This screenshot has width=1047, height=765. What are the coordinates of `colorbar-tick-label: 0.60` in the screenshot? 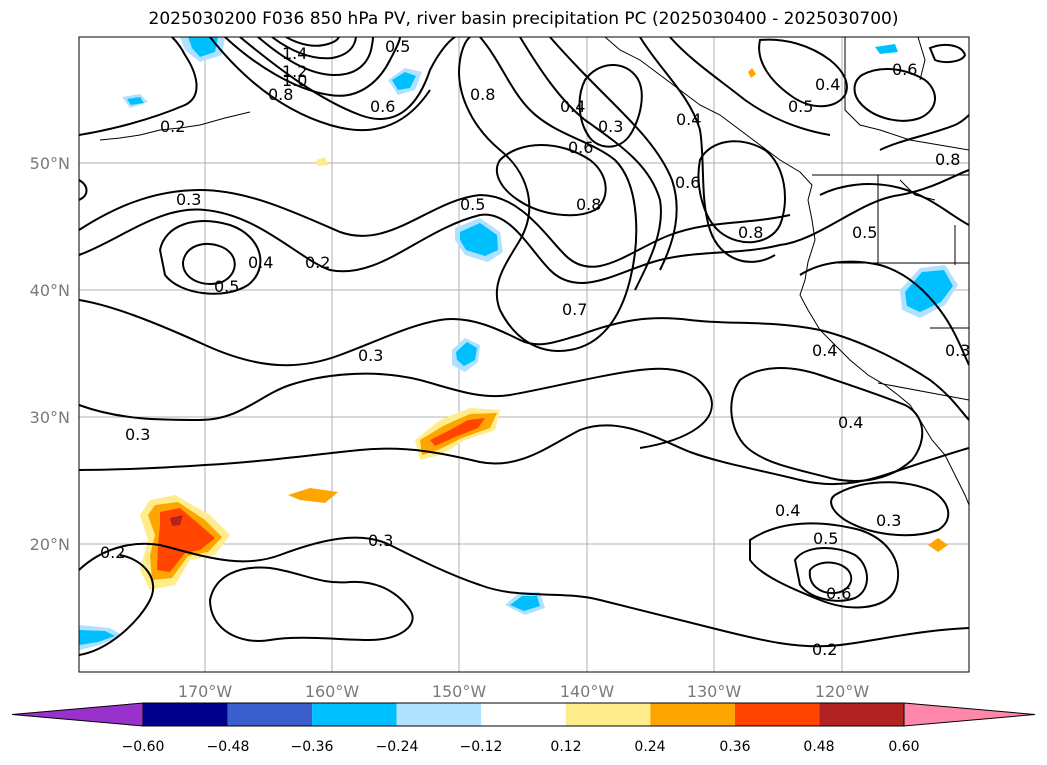 It's located at (903, 747).